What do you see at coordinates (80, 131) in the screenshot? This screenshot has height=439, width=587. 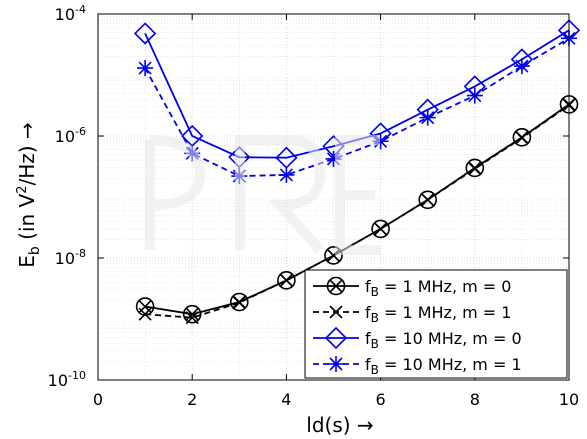 I see `y-tick-exponent: -6` at bounding box center [80, 131].